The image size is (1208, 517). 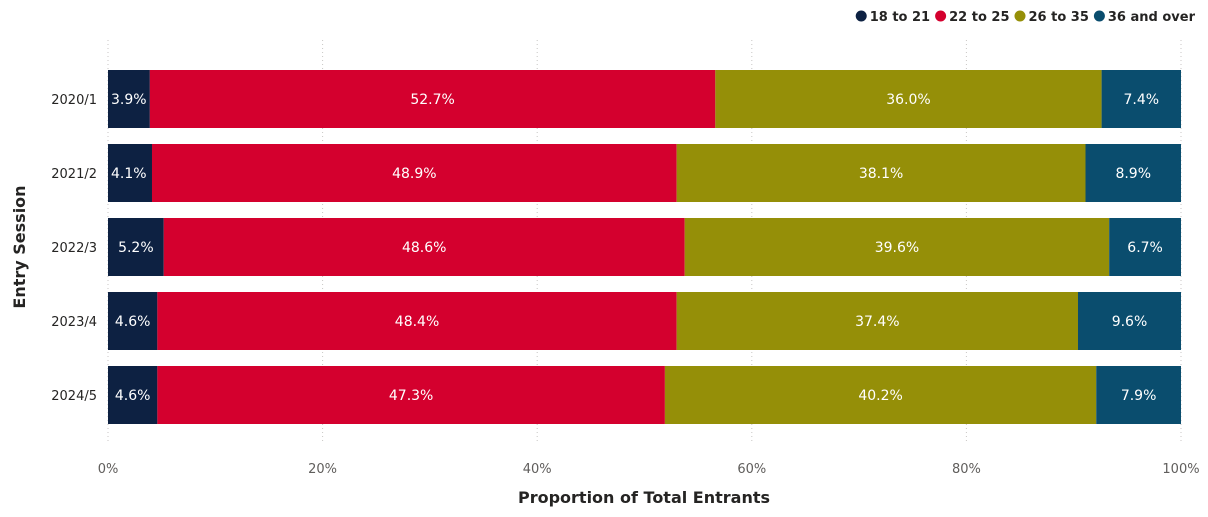 I want to click on legend-label: 18 to 21, so click(x=900, y=17).